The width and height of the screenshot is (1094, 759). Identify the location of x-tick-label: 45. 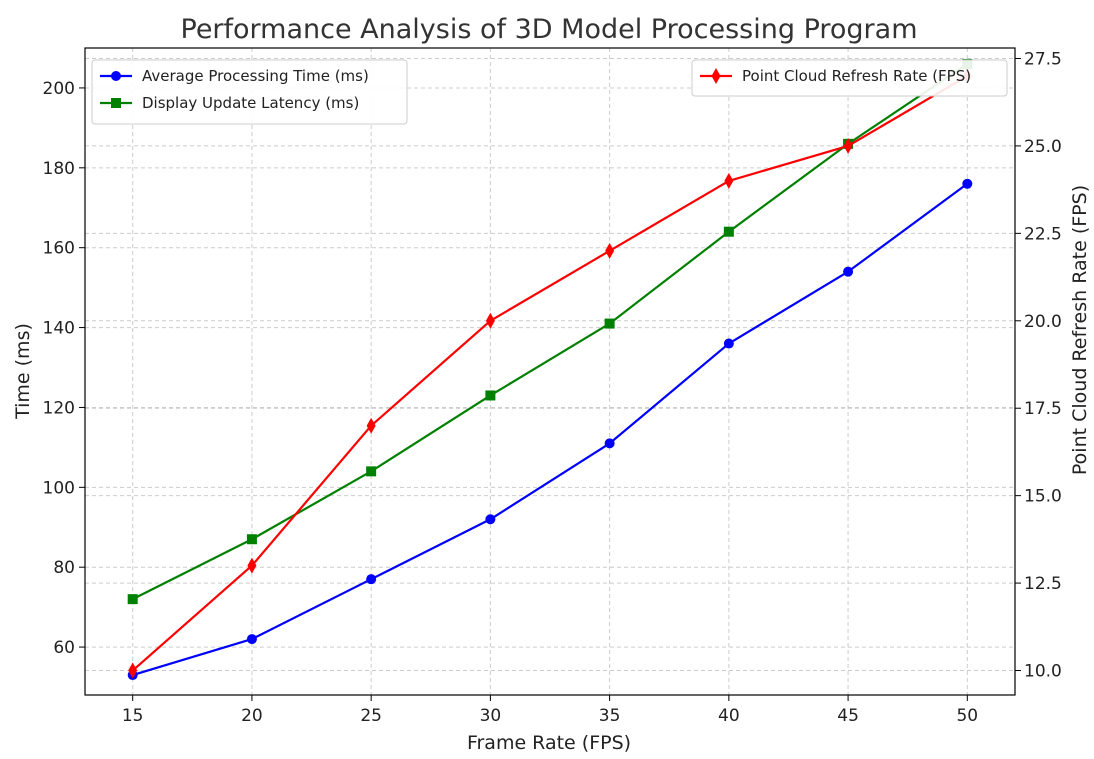
(848, 716).